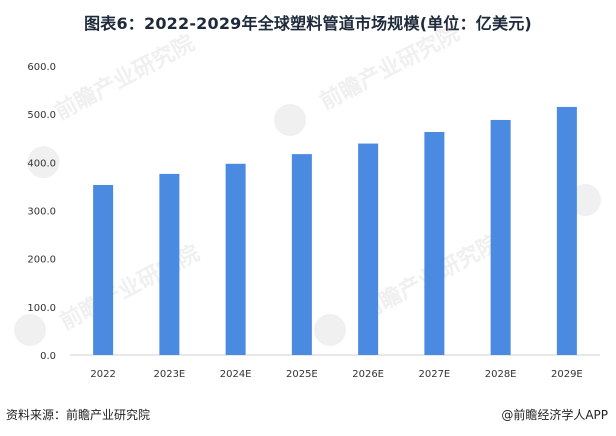 Image resolution: width=616 pixels, height=436 pixels. Describe the element at coordinates (302, 374) in the screenshot. I see `x-tick-label: 2025E` at that location.